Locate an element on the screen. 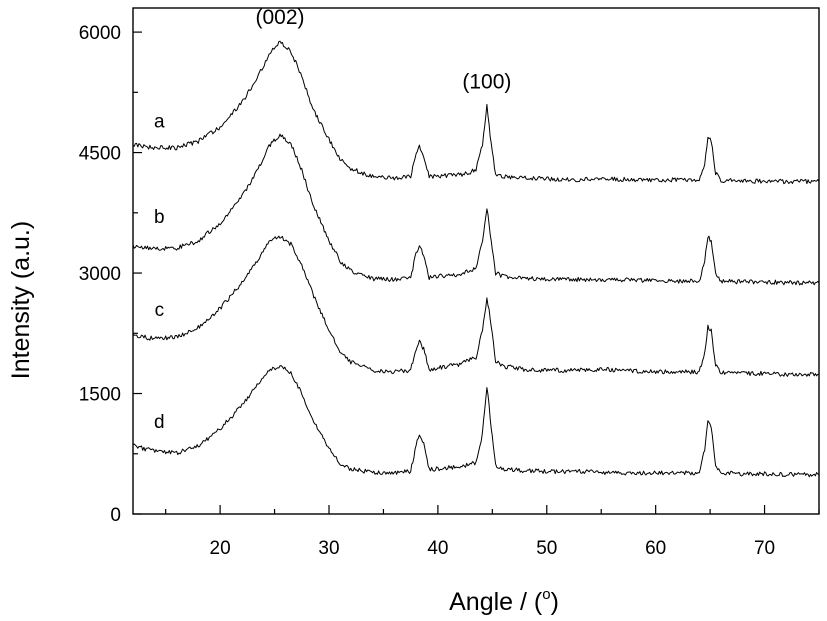  x-tick-label: 30 is located at coordinates (328, 548).